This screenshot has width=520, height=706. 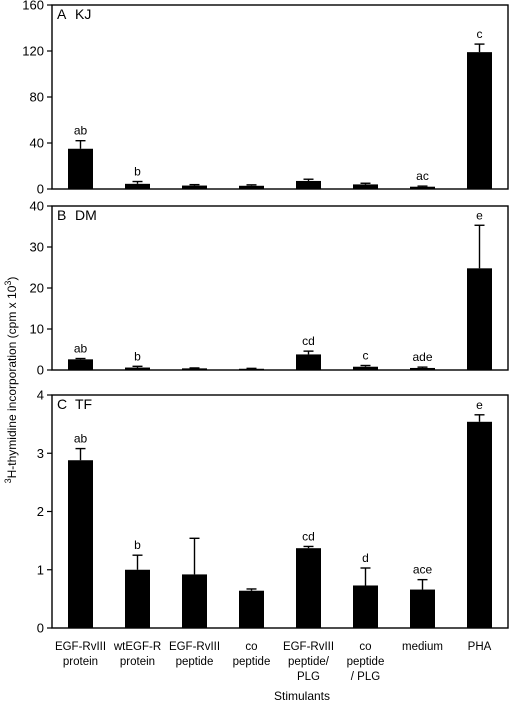 I want to click on x-category-label: medium, so click(x=422, y=647).